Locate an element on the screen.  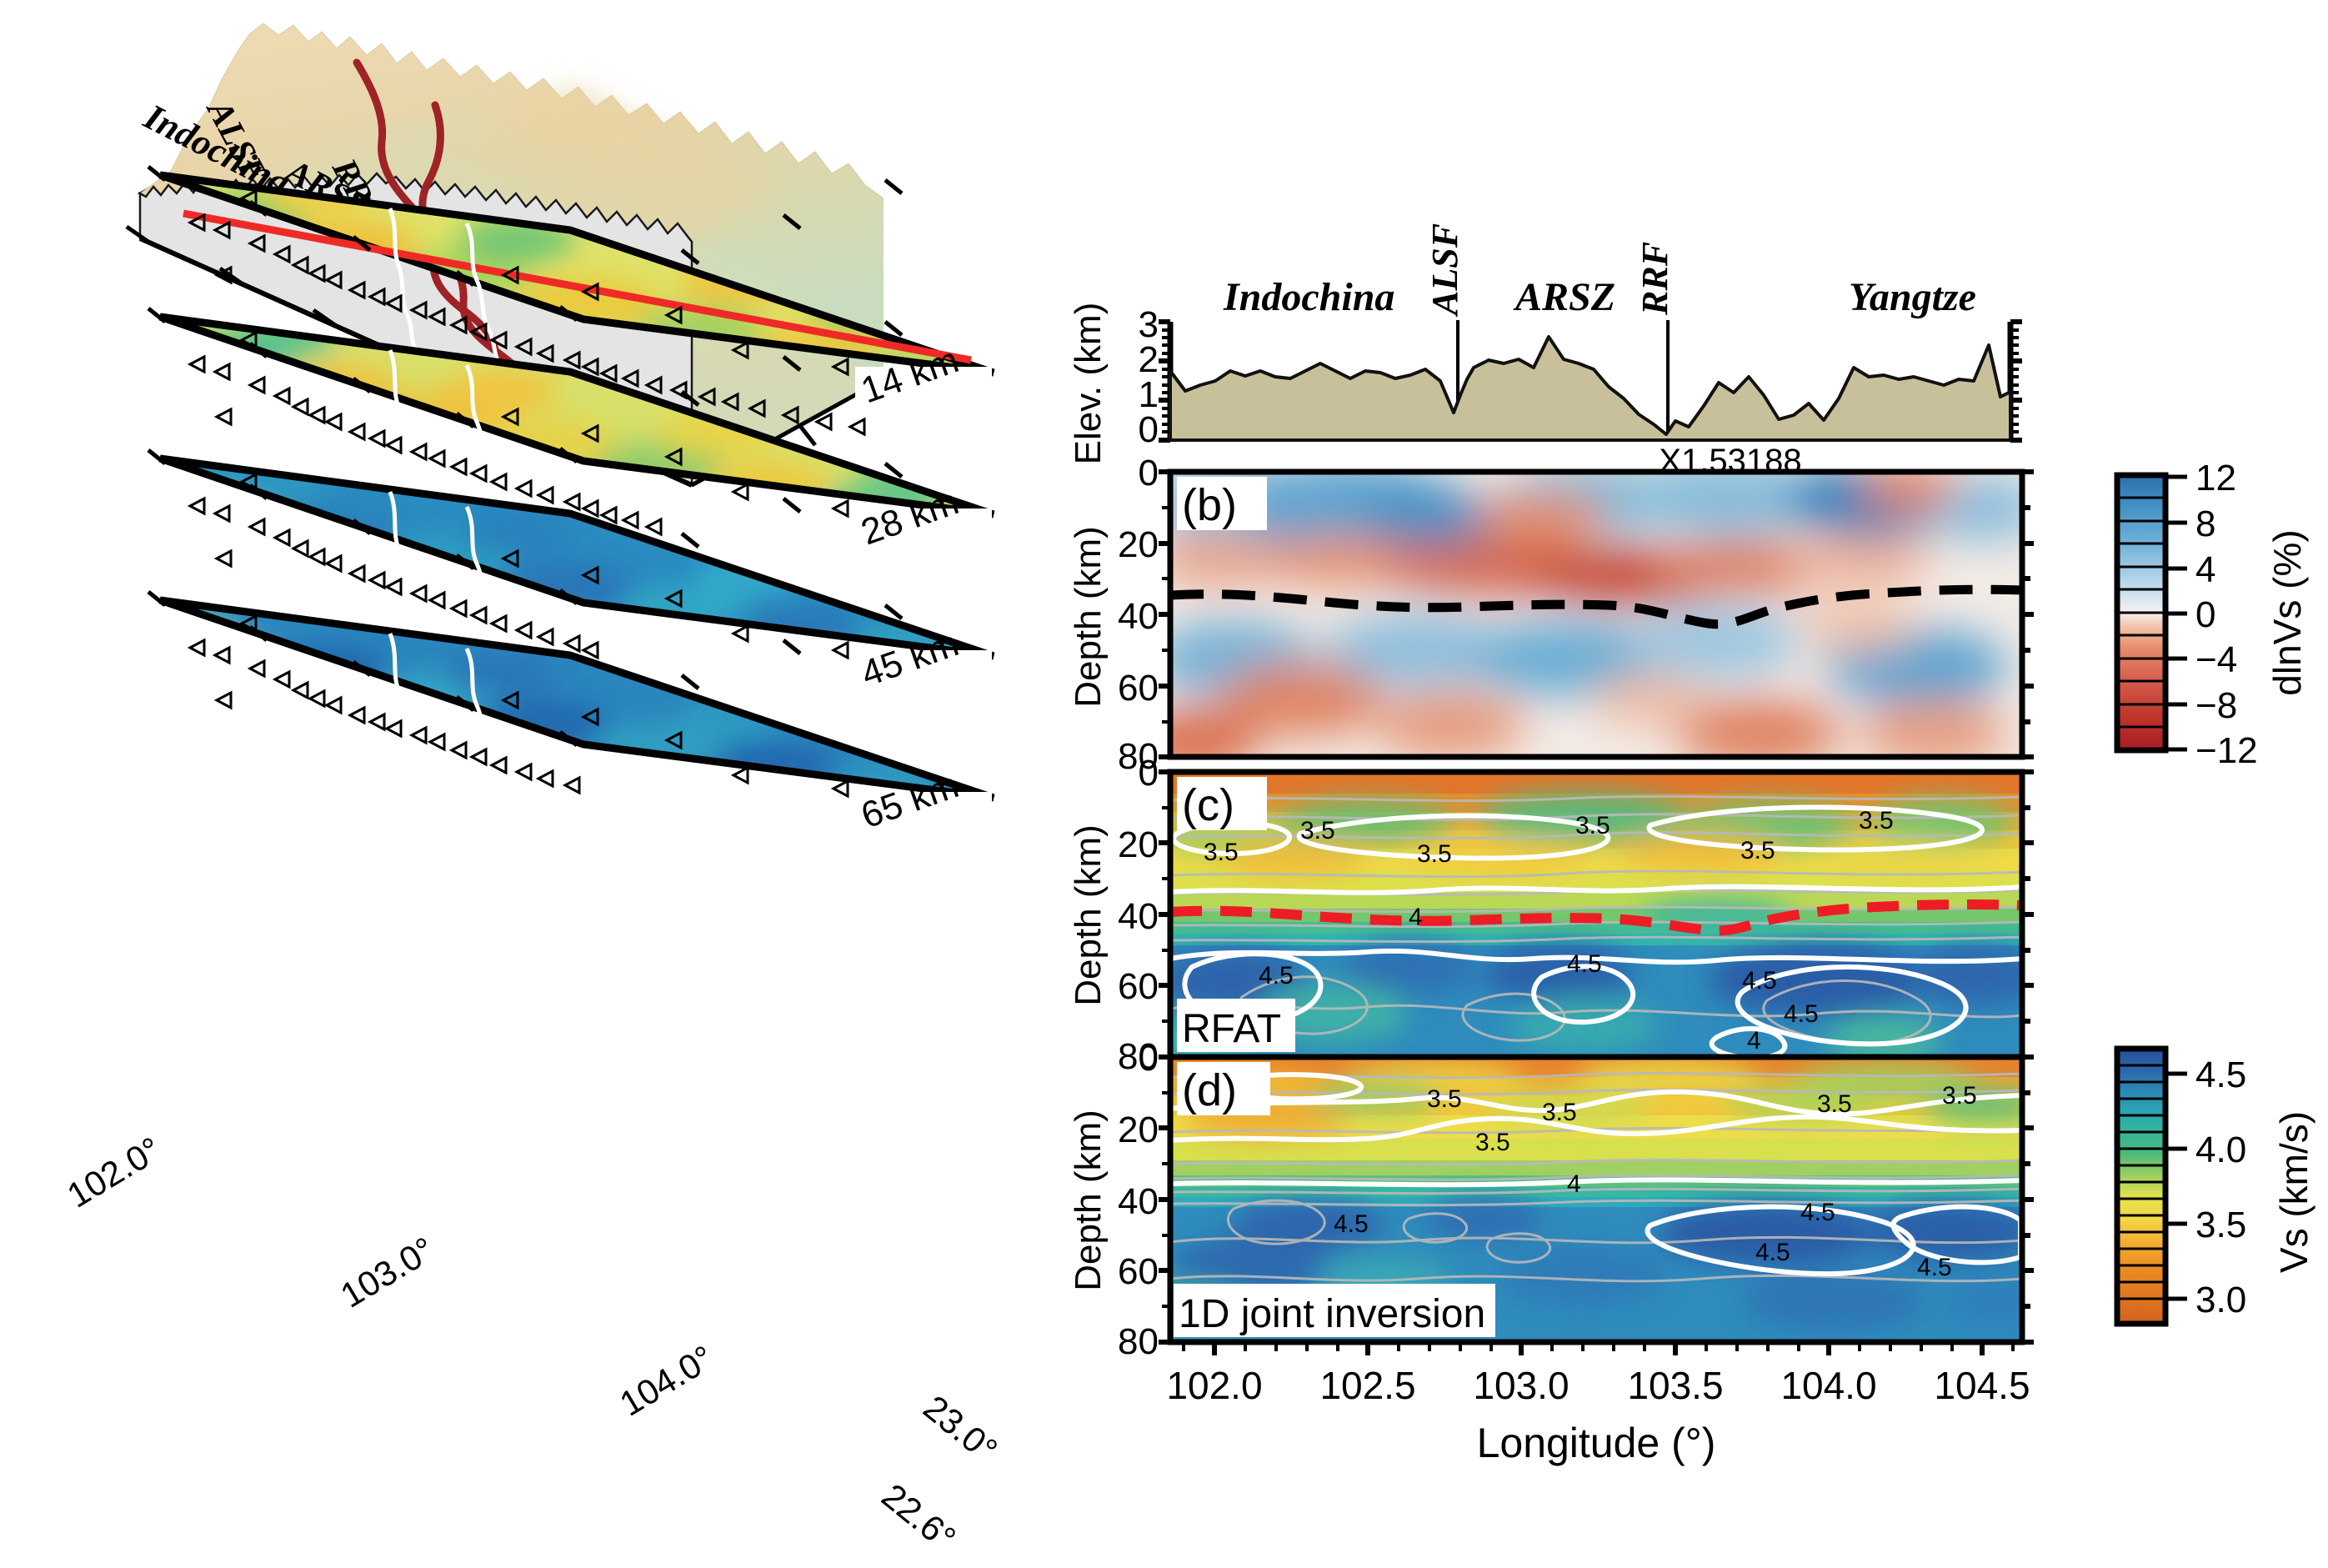
slice45-label-group: 45 km is located at coordinates (923, 661).